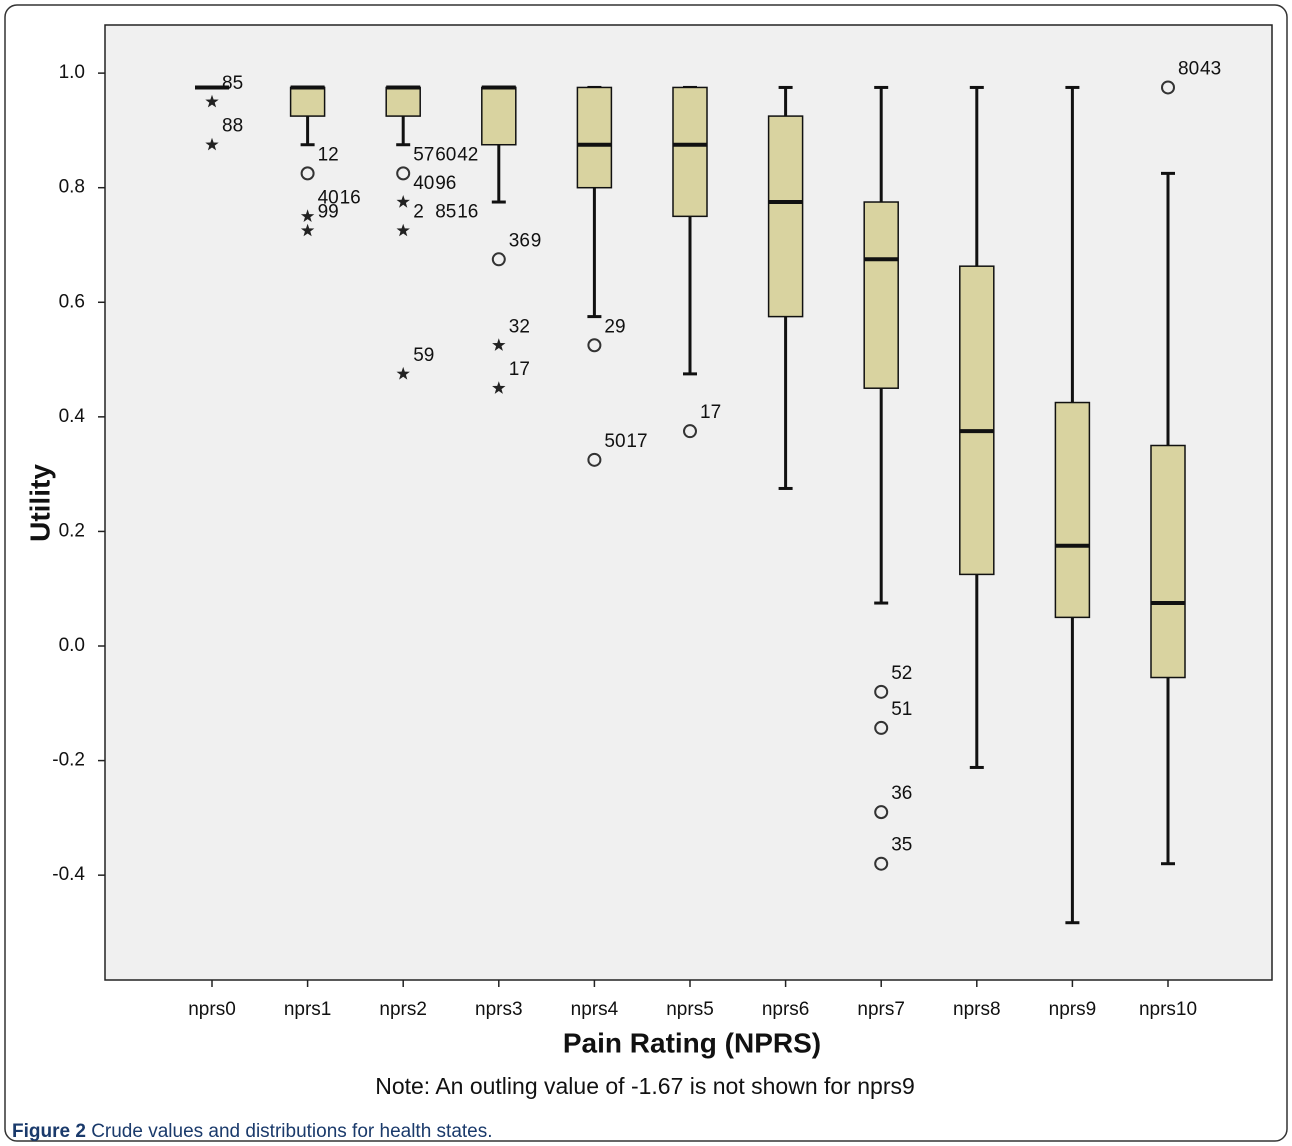 This screenshot has width=1292, height=1146. What do you see at coordinates (445, 154) in the screenshot?
I see `outlier-label: 60` at bounding box center [445, 154].